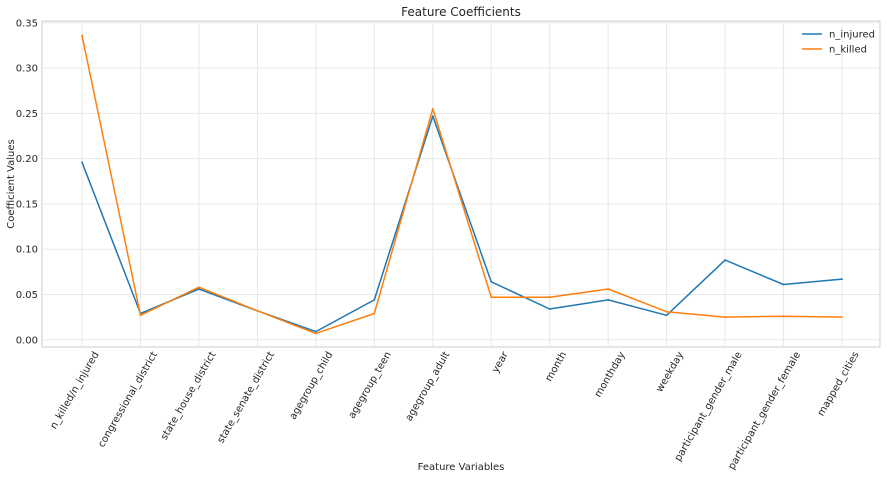 The width and height of the screenshot is (887, 478). What do you see at coordinates (27, 250) in the screenshot?
I see `y-tick-label: 0.10` at bounding box center [27, 250].